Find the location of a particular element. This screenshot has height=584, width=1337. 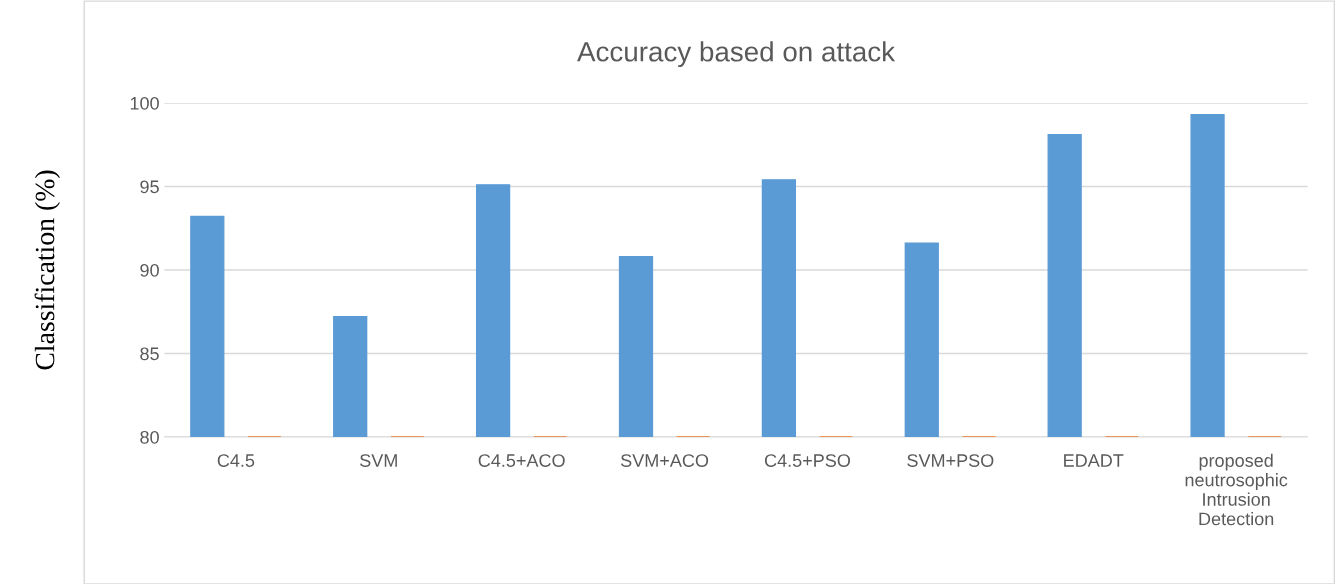

x-tick-label: C4.5+ACO is located at coordinates (521, 460).